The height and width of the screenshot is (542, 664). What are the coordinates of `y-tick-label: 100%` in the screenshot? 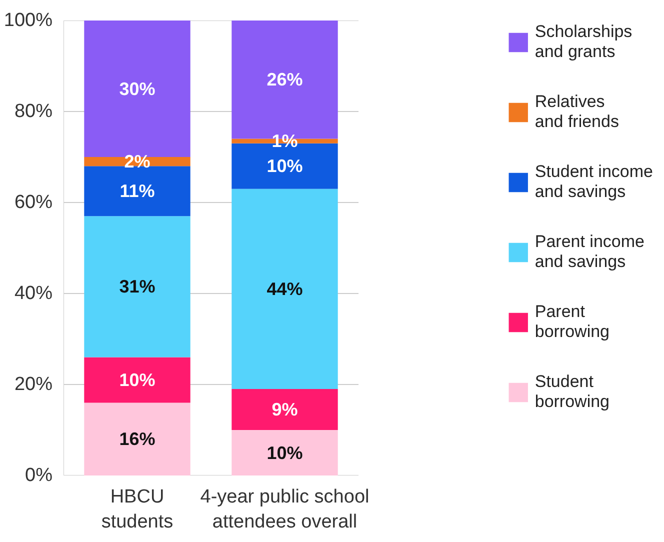 It's located at (28, 20).